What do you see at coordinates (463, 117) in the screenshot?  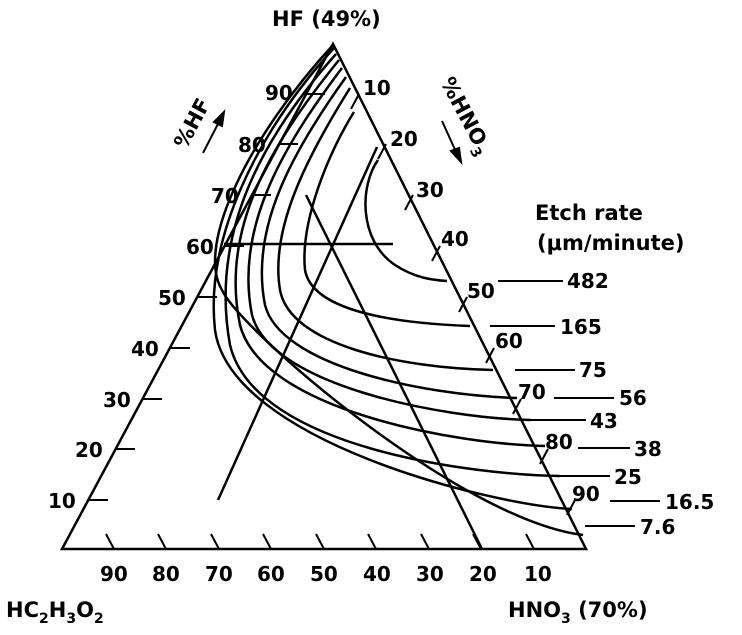 I see `right-axis-title: %HNO3` at bounding box center [463, 117].